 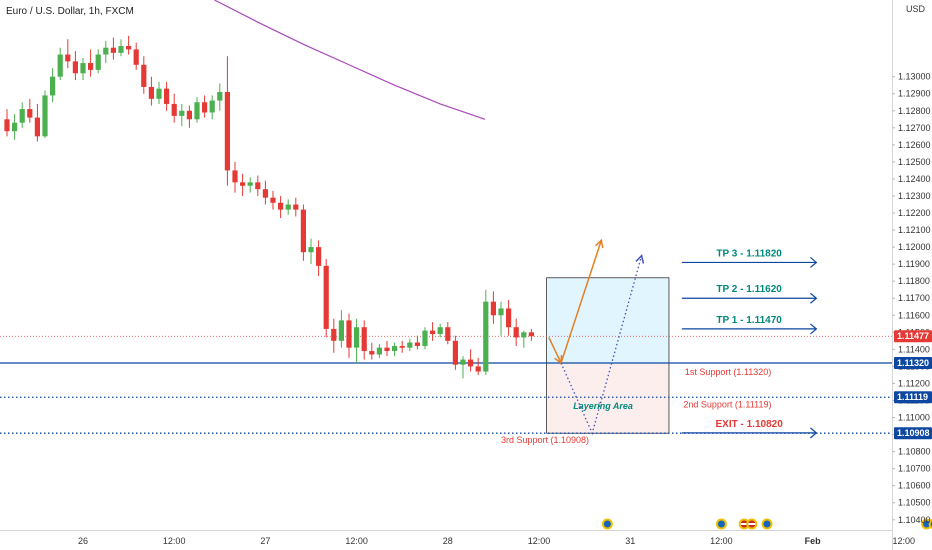 I want to click on take-profit-1: TP 1 - 1.11470, so click(x=749, y=325).